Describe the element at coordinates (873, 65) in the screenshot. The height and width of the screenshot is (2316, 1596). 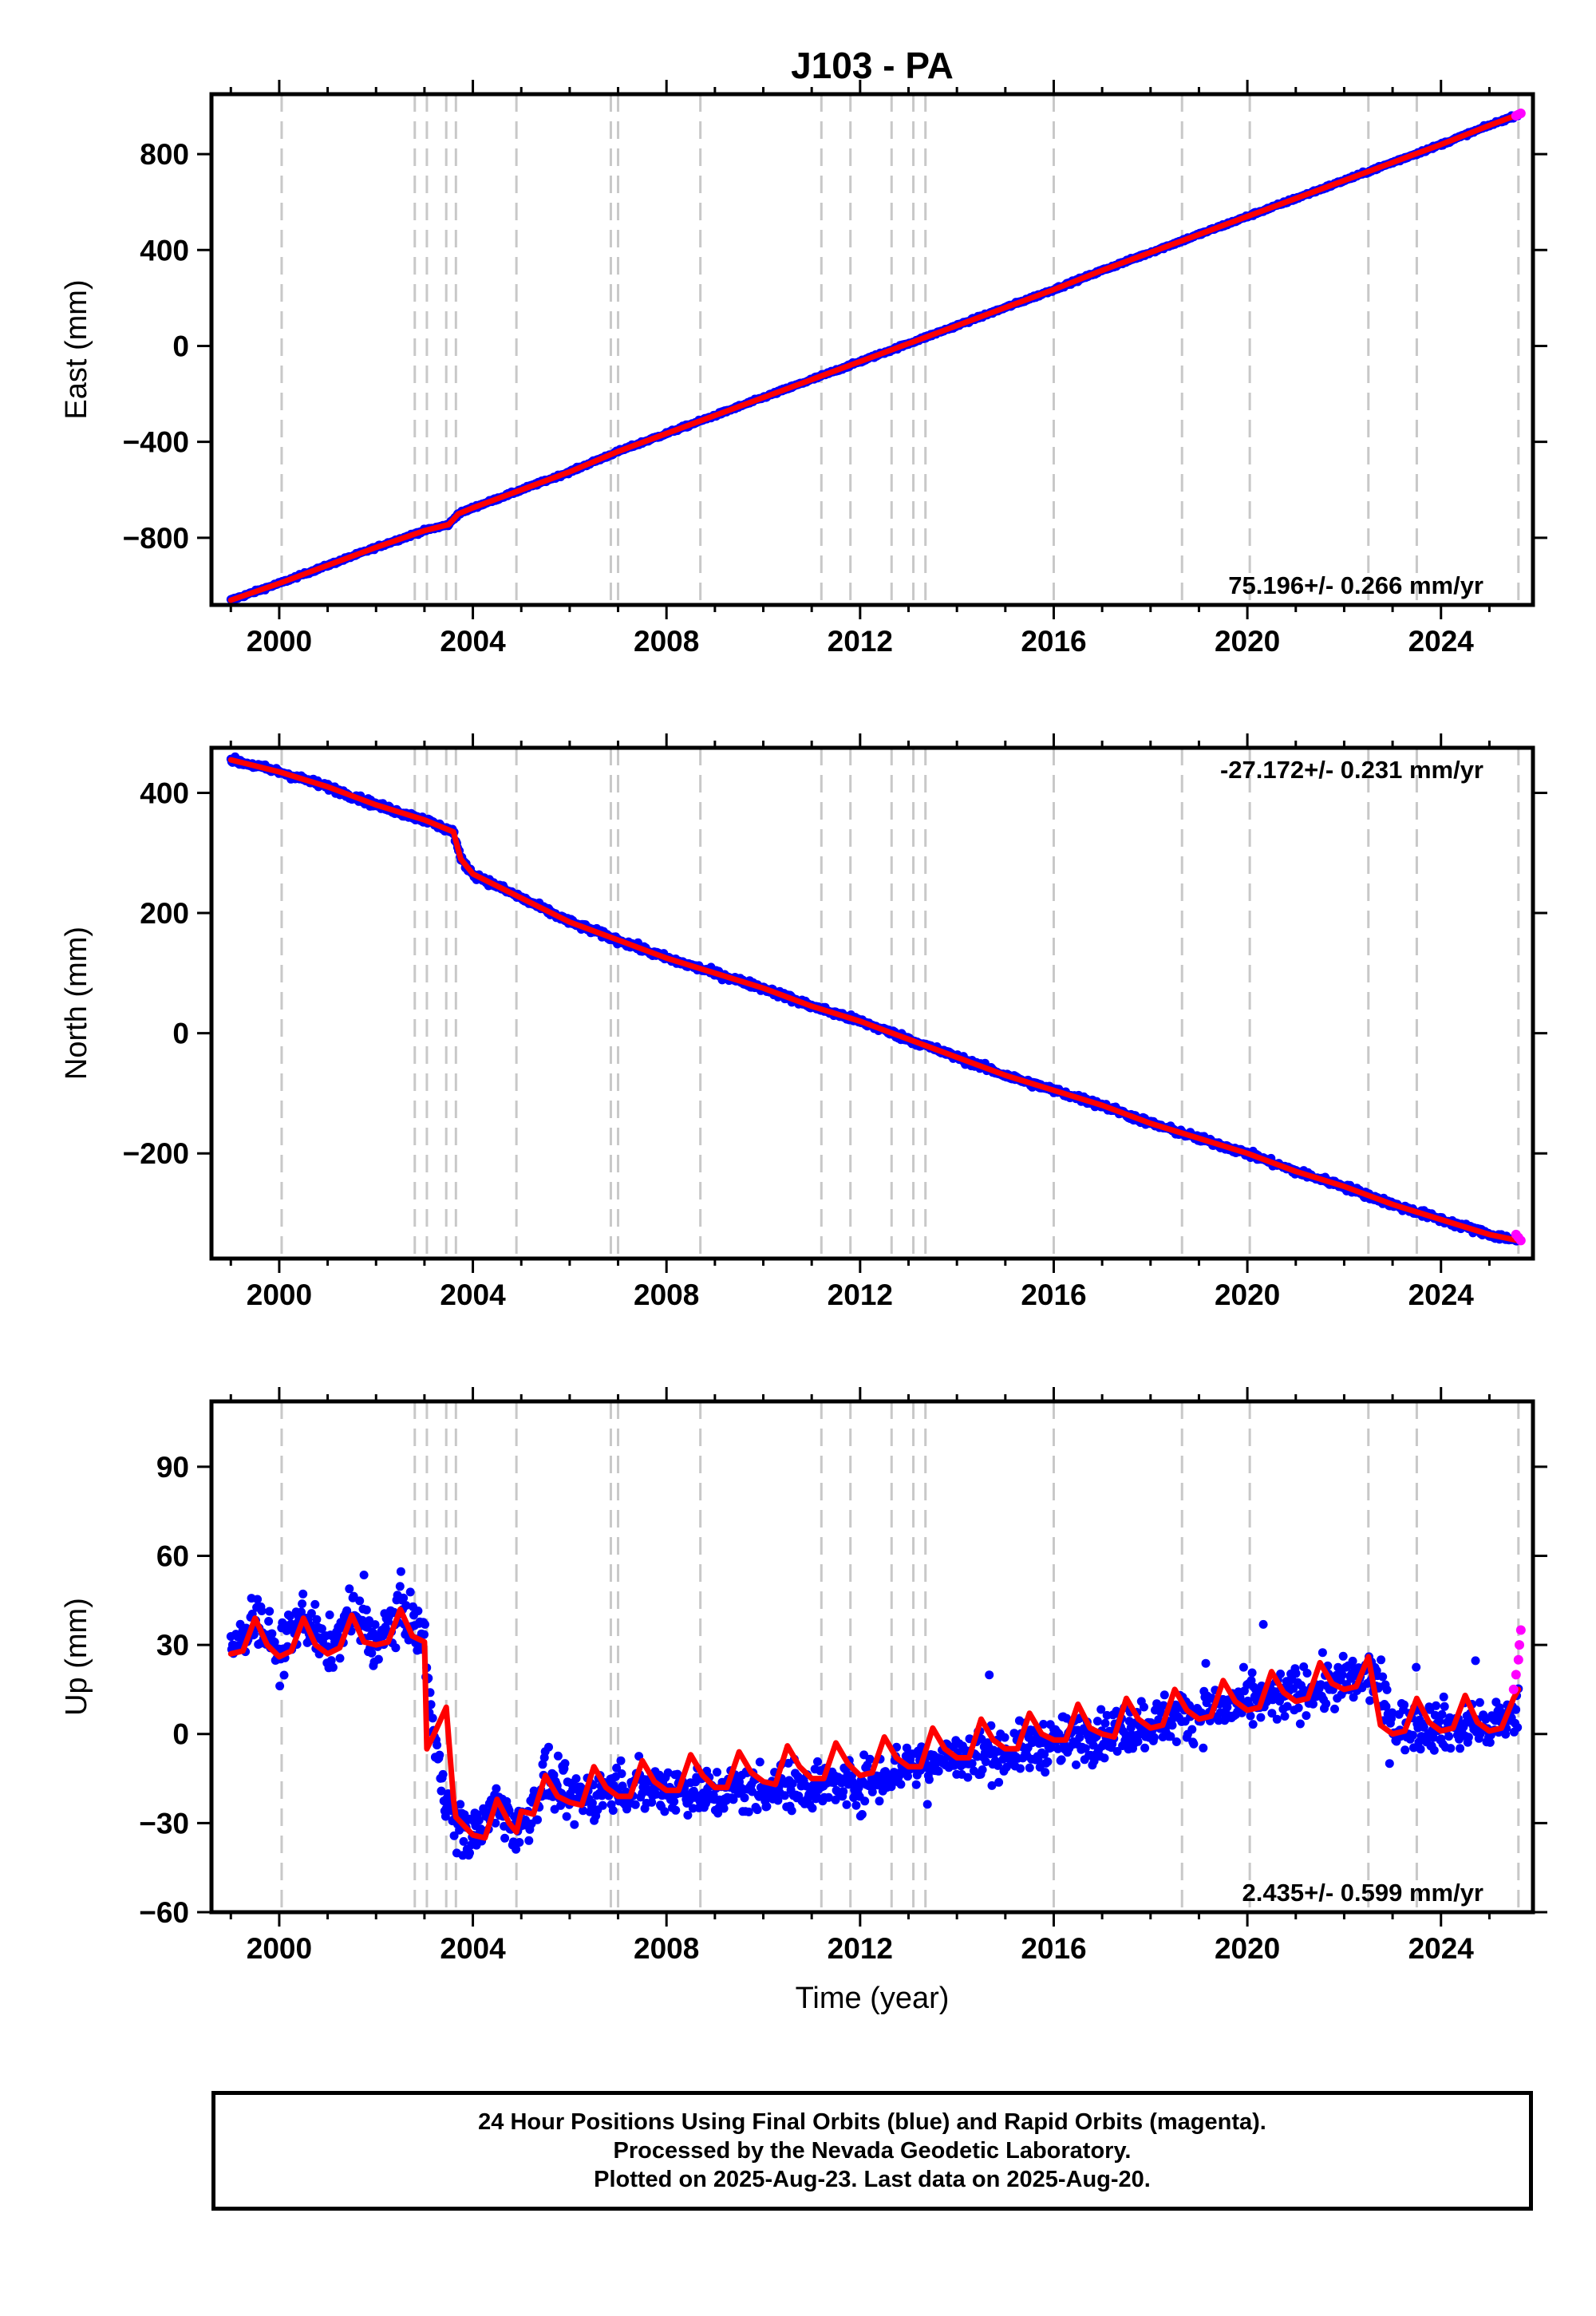
I see `chart-title: J103 - PA` at that location.